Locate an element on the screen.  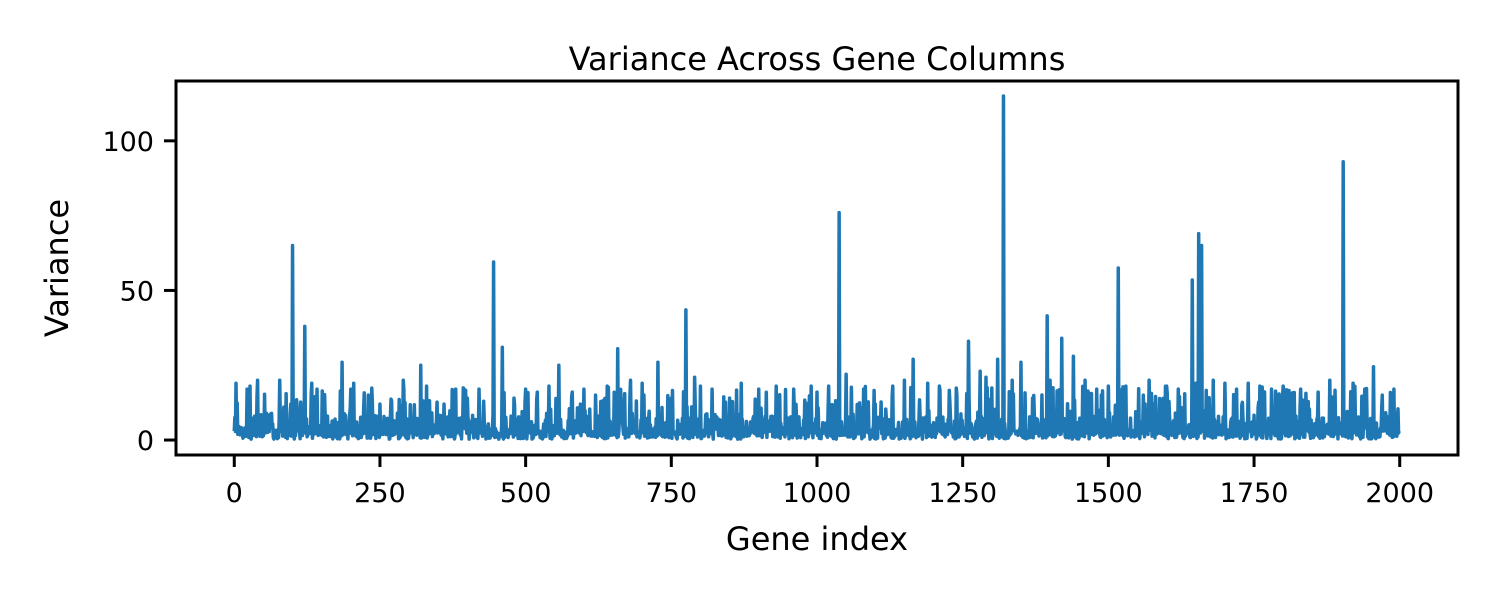
y-tick-label: 100 is located at coordinates (128, 142).